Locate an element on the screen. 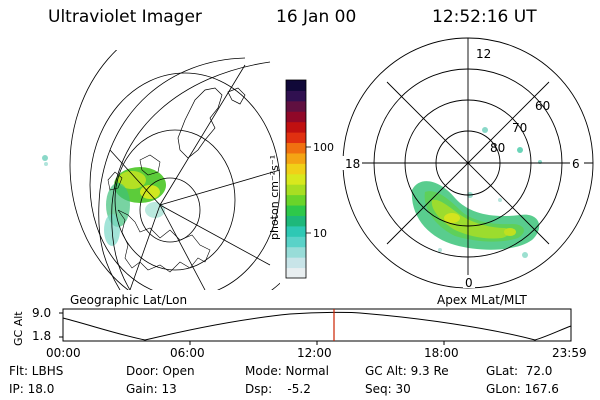  info-gain: Gain: 13 is located at coordinates (151, 389).